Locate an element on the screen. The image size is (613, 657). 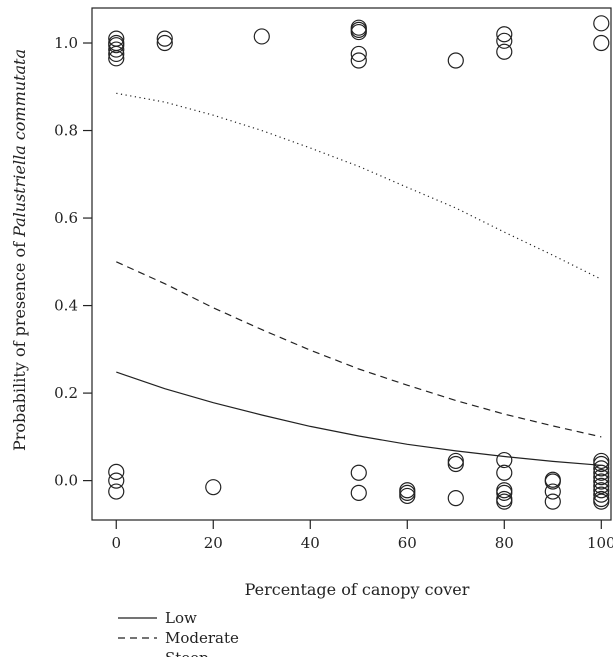
legend-label-steep: Steep is located at coordinates (187, 653).